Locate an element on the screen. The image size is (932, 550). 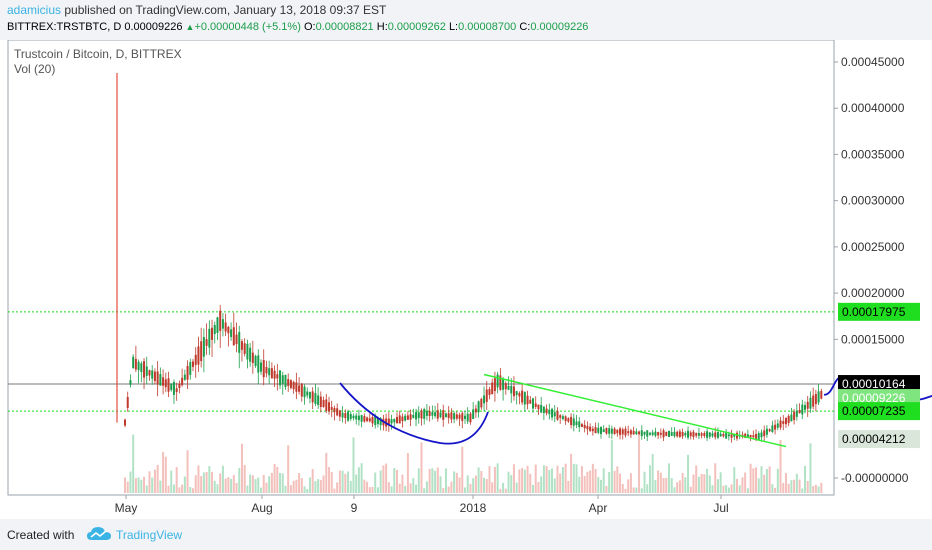
cup-curve is located at coordinates (414, 413).